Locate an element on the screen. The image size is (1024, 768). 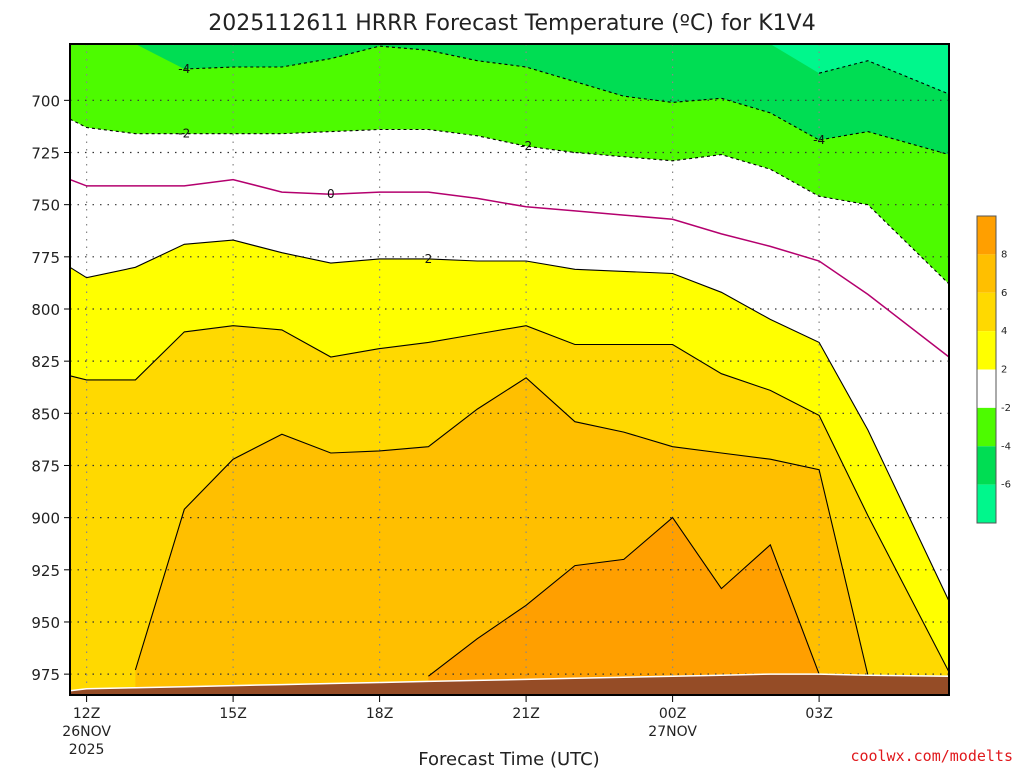
contour-label--2-1: -2 is located at coordinates (526, 146).